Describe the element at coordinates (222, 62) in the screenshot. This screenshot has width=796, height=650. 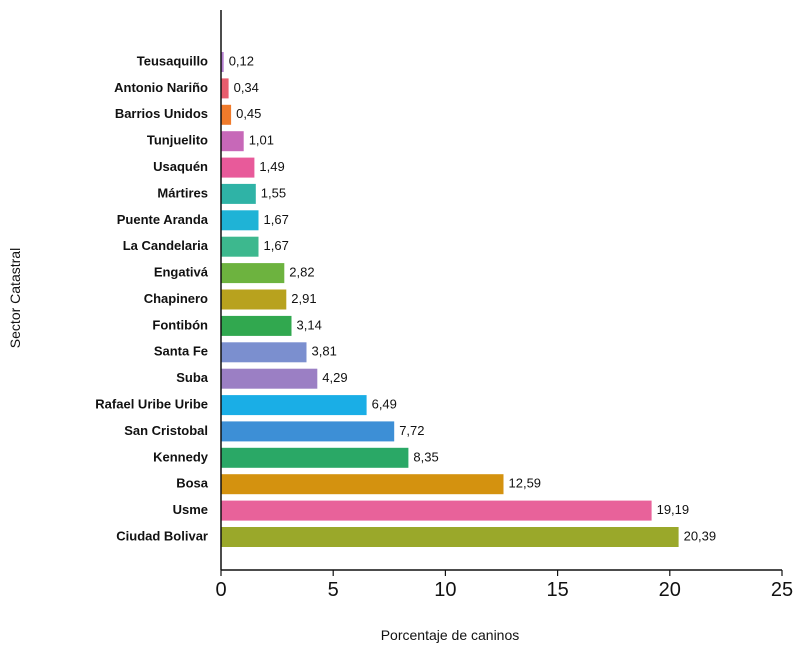
I see `bar-teusaquillo` at that location.